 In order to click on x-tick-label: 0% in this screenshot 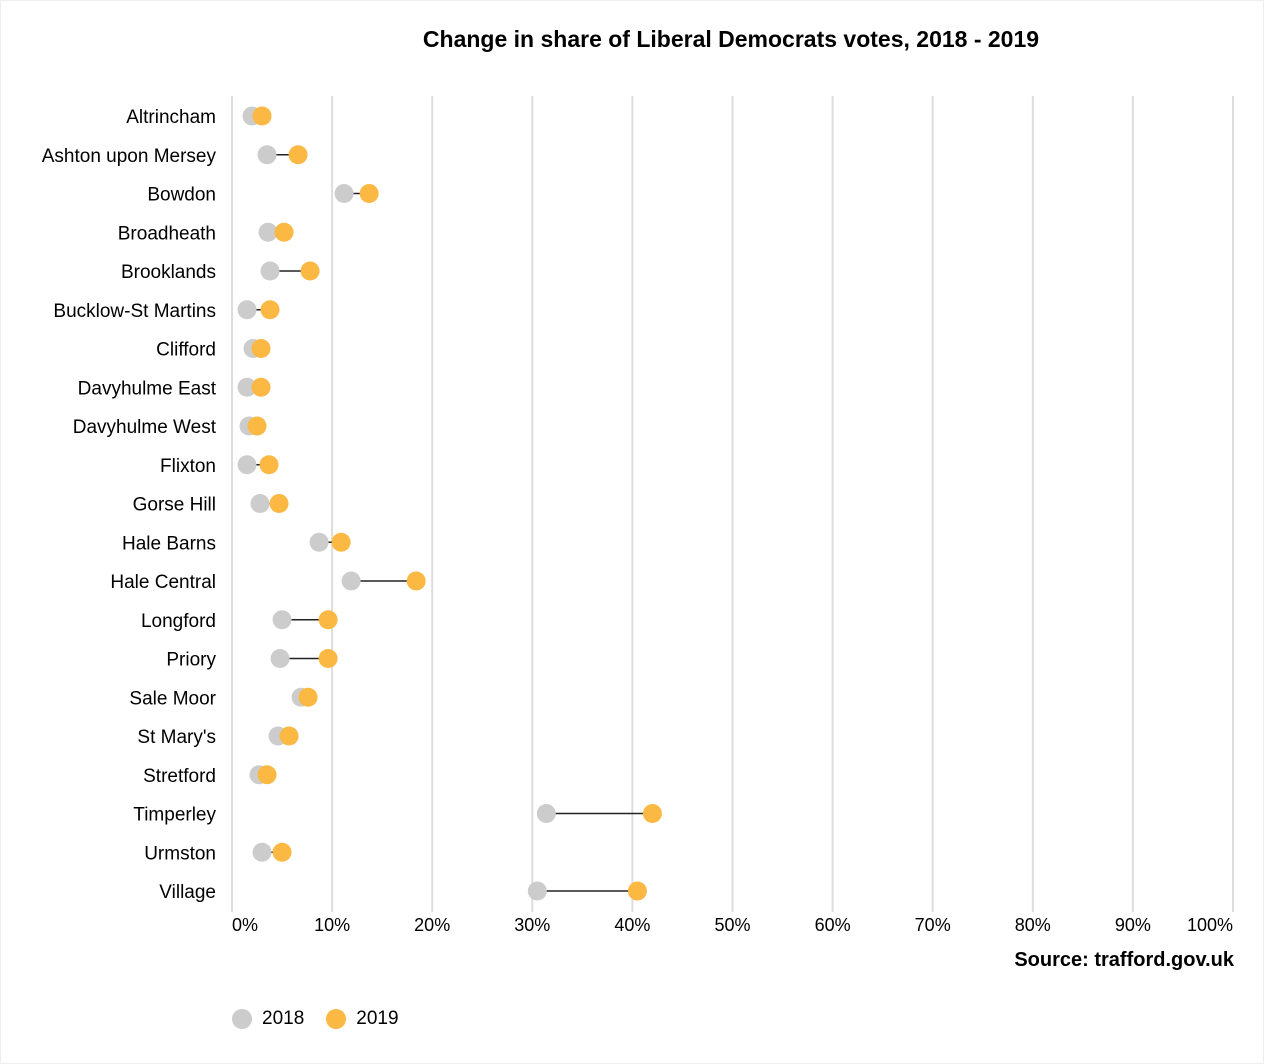, I will do `click(245, 925)`.